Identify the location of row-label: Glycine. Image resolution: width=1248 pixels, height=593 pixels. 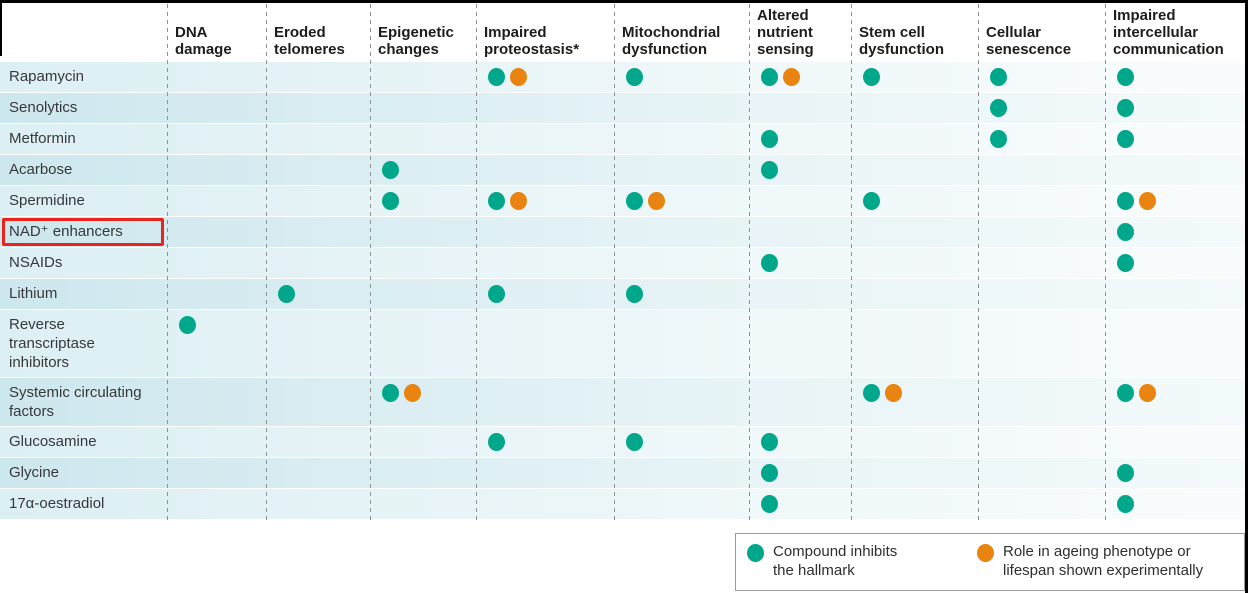
(34, 472).